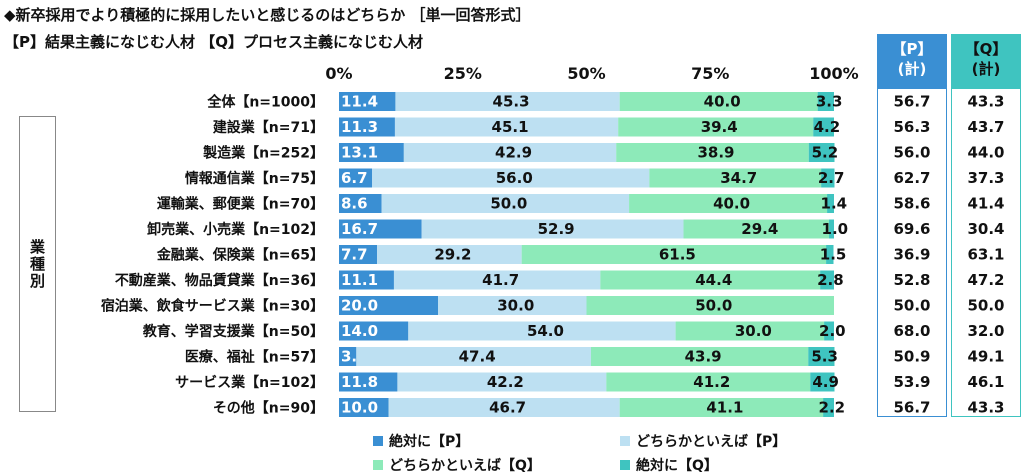 The width and height of the screenshot is (1024, 475). I want to click on bar-value-label-q-strong: 1.5, so click(833, 255).